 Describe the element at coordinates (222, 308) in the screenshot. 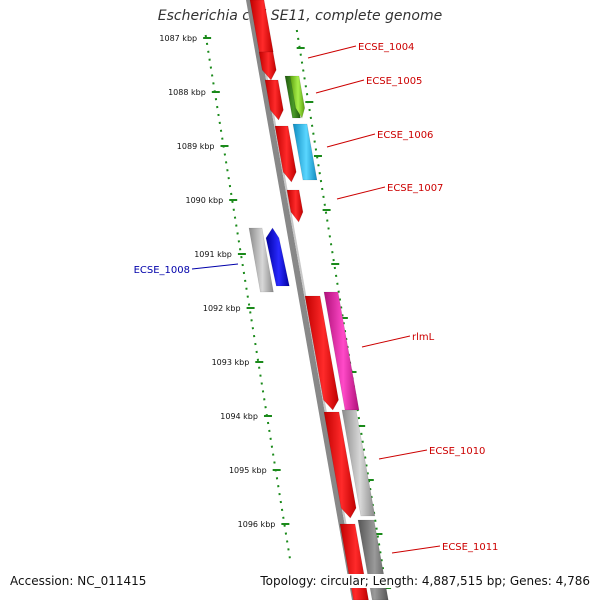

I see `ruler-tick-label: 1092 kbp` at that location.